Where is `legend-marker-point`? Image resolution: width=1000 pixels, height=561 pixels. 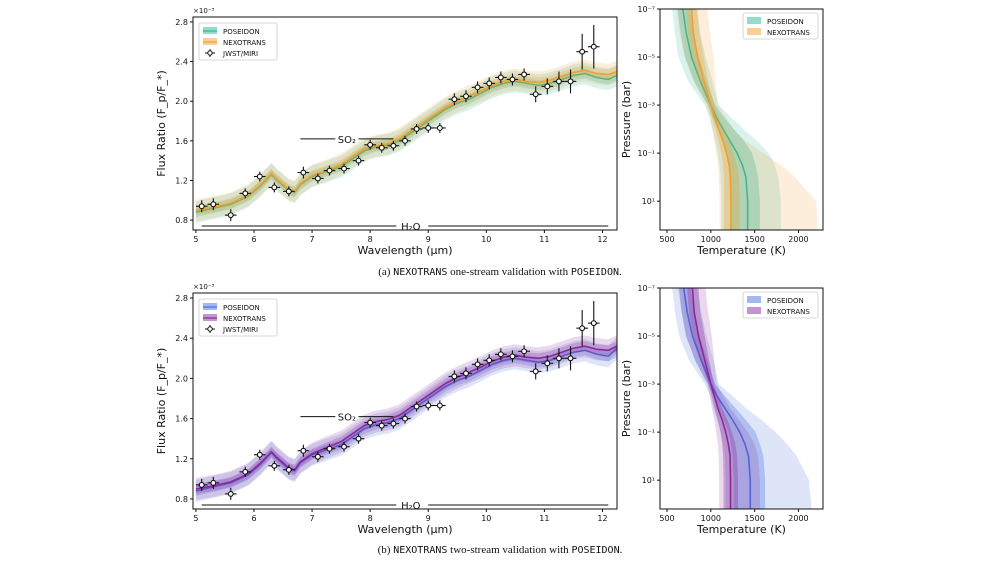
legend-marker-point is located at coordinates (210, 53).